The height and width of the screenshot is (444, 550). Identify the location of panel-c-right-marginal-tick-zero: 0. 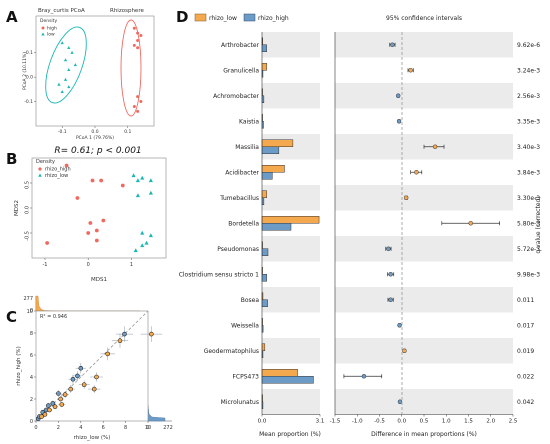
(147, 428).